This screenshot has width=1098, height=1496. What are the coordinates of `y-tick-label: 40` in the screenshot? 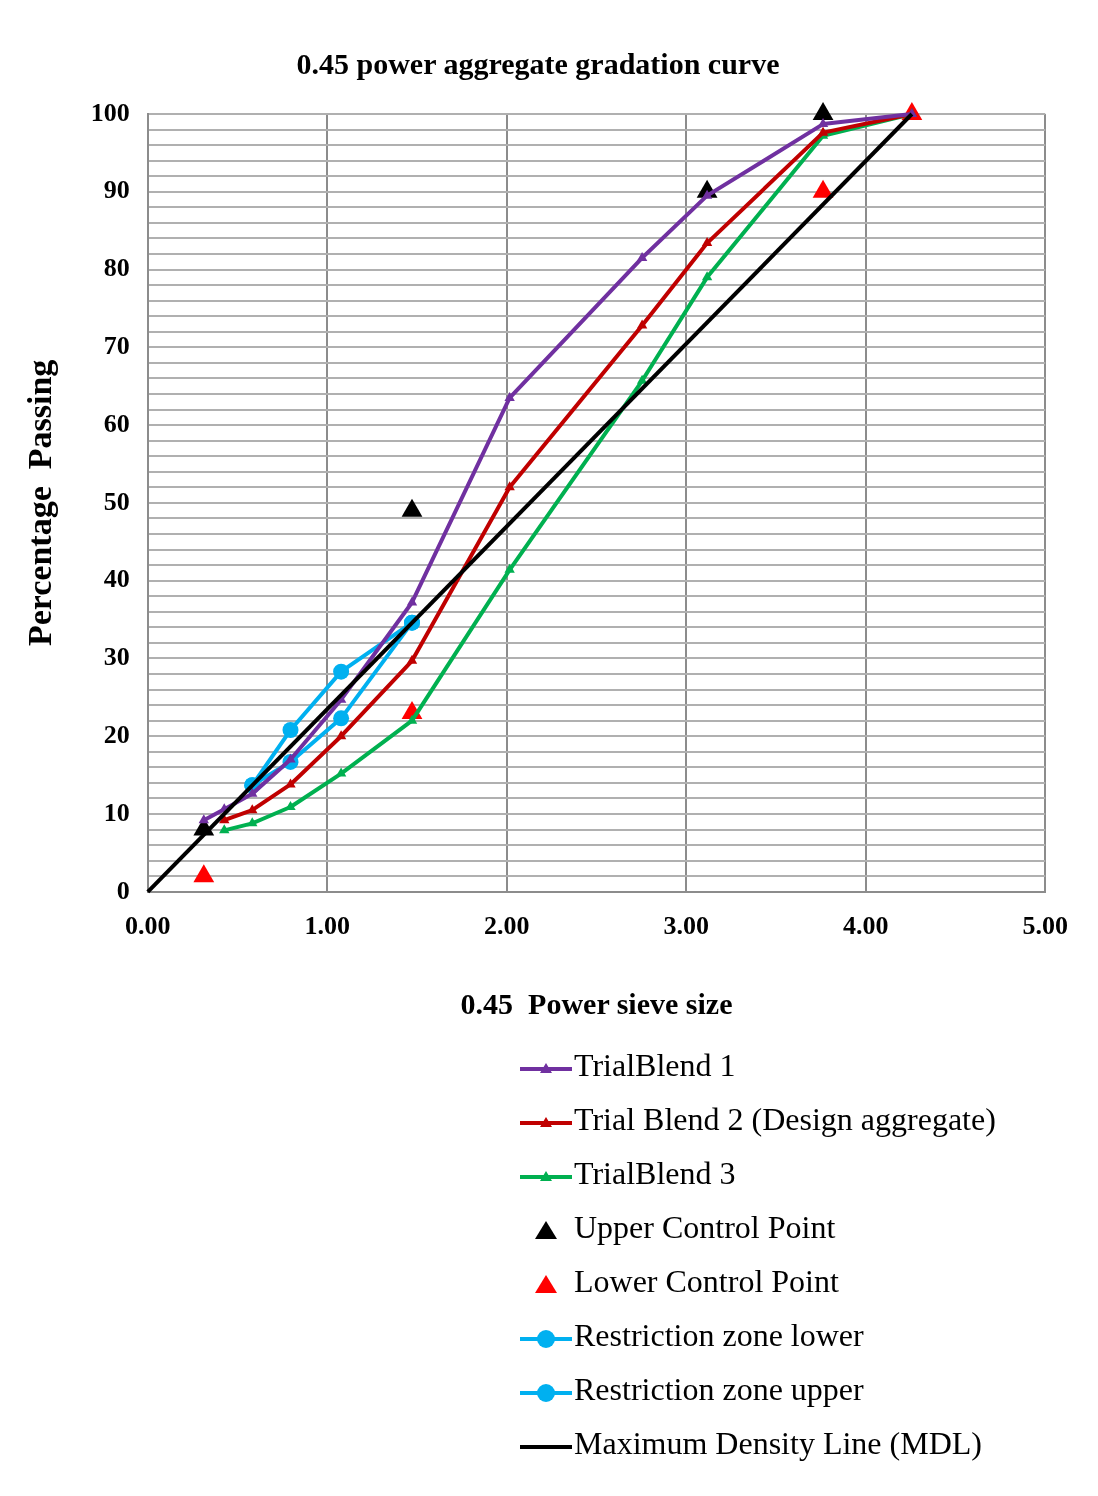 It's located at (116, 579).